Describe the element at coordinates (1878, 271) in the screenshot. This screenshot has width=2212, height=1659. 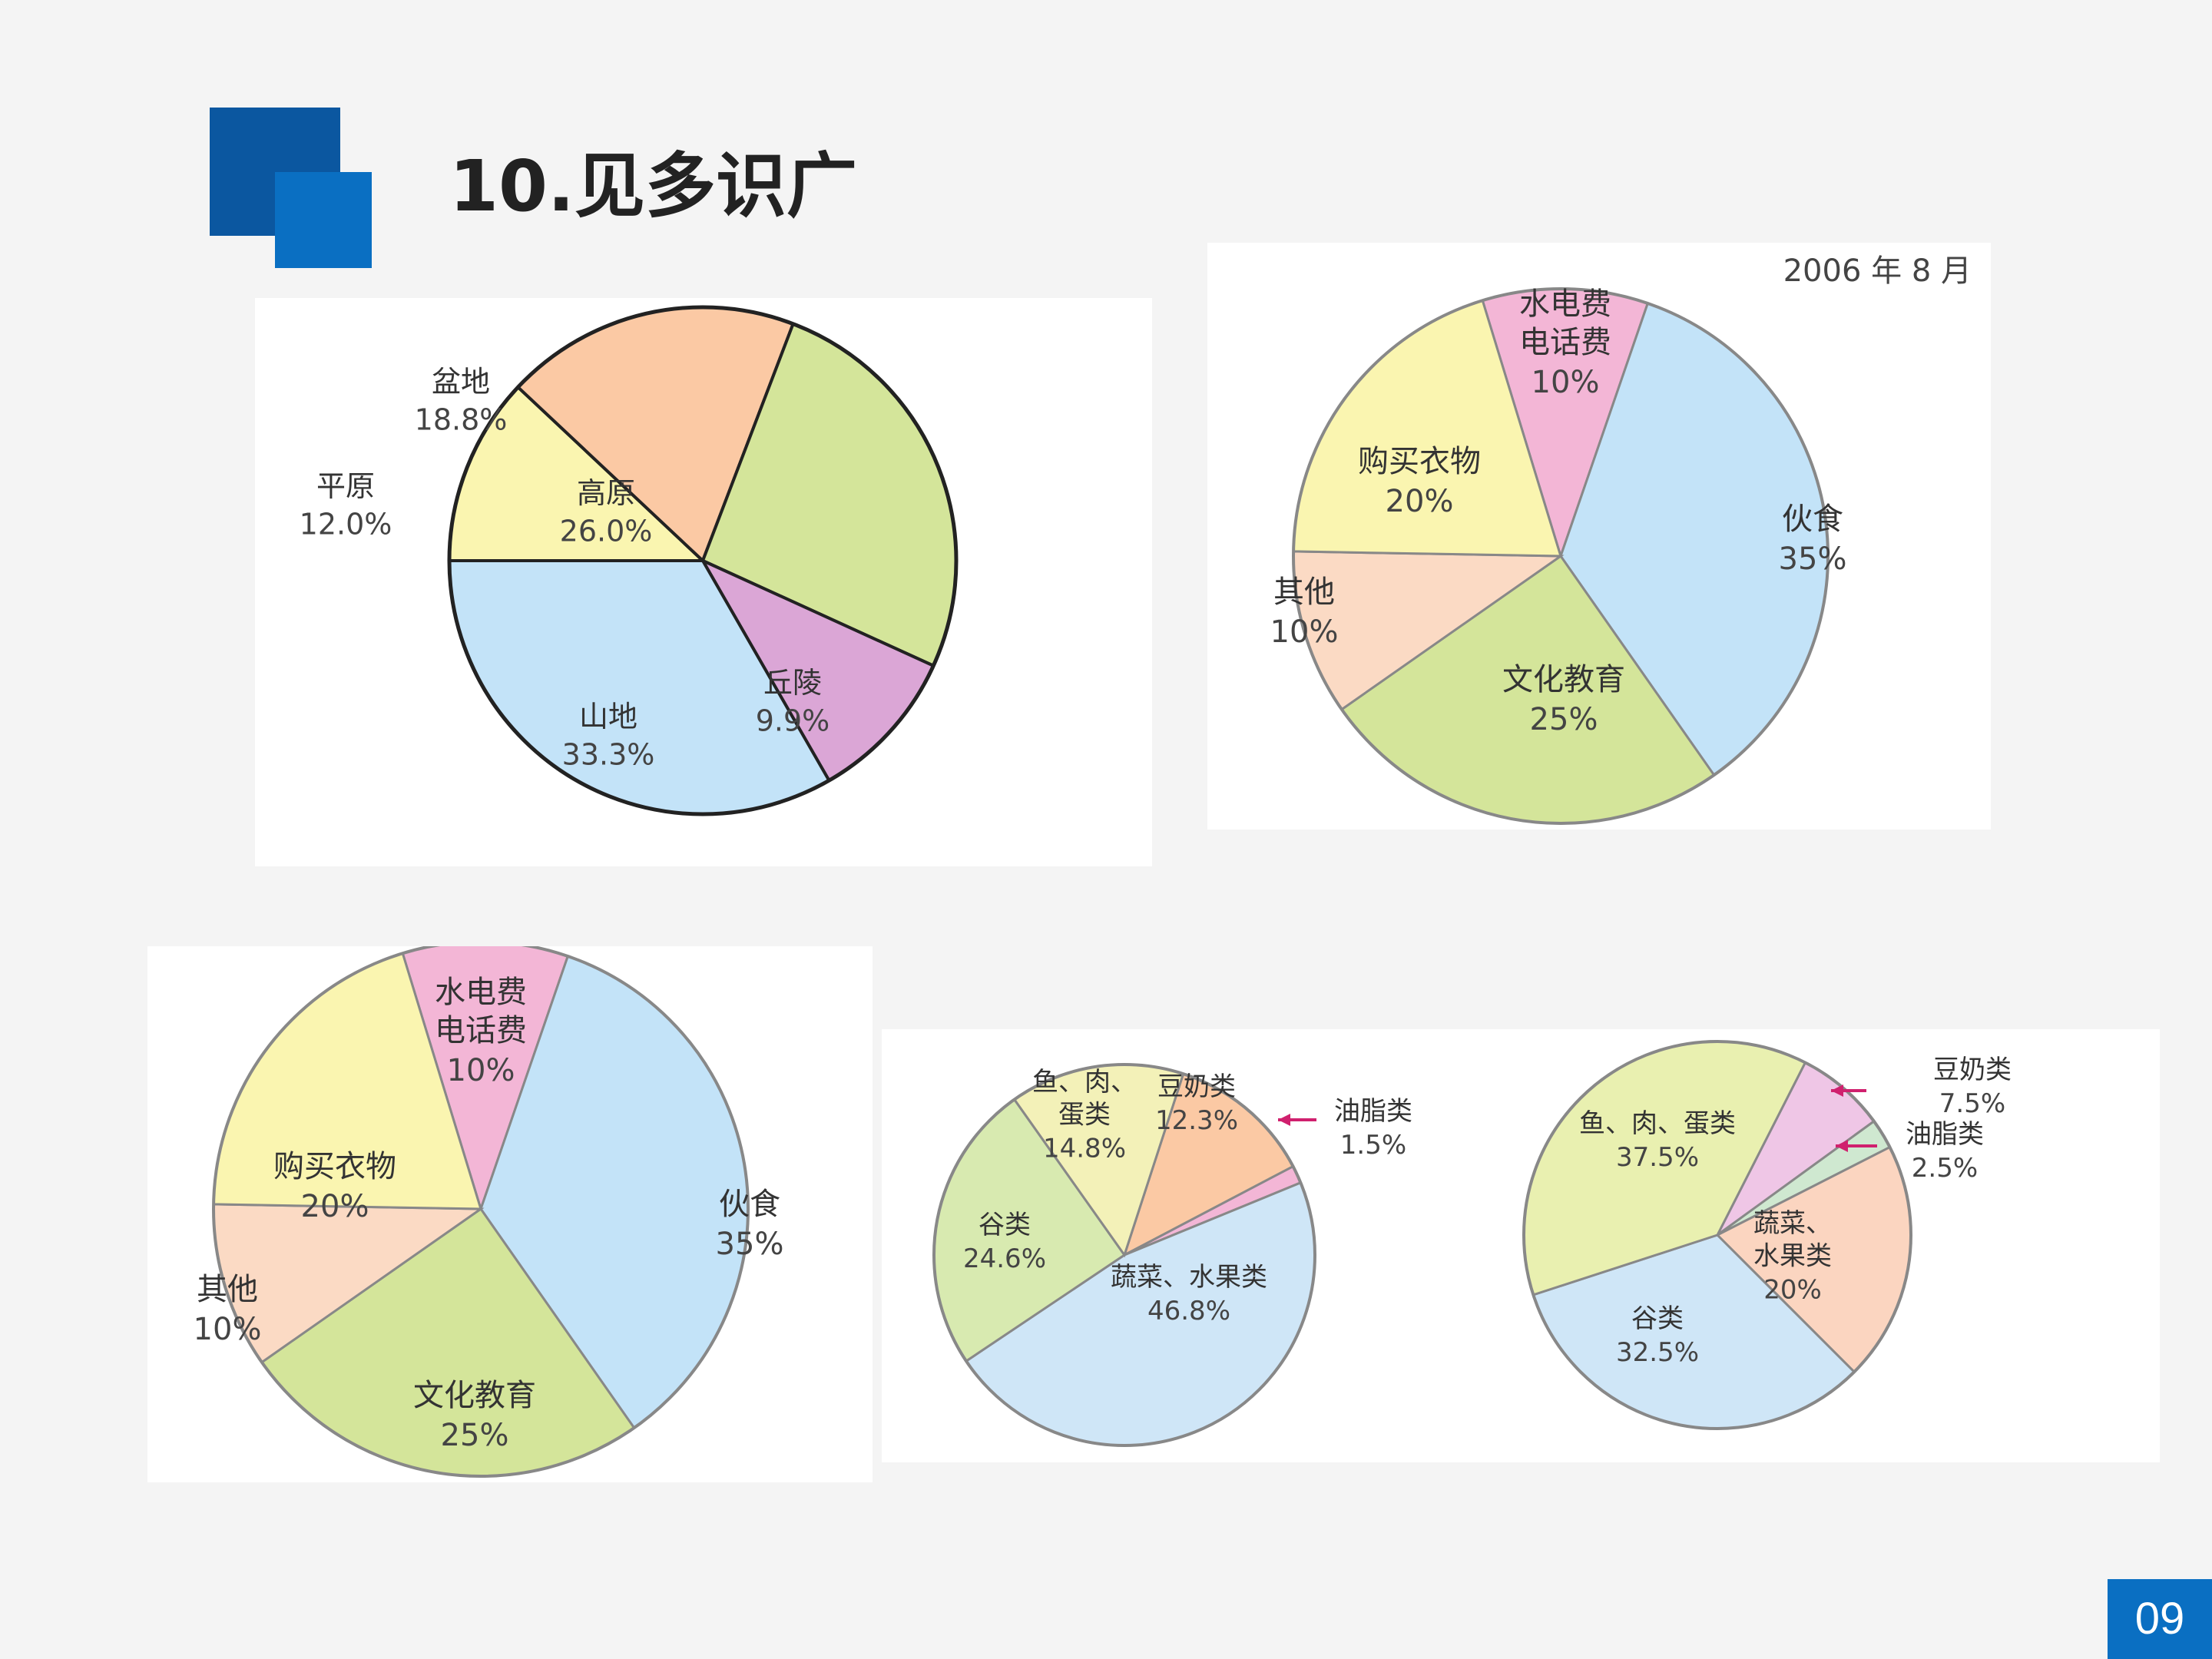
I see `chart-title: 2006 年 8 月` at that location.